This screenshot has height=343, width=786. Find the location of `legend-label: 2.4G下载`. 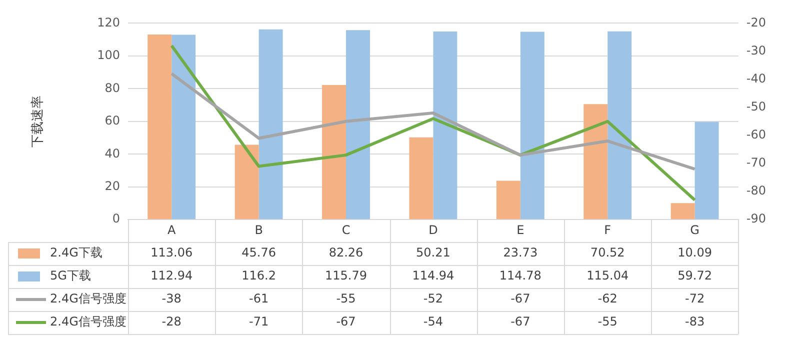

legend-label: 2.4G下载 is located at coordinates (76, 253).